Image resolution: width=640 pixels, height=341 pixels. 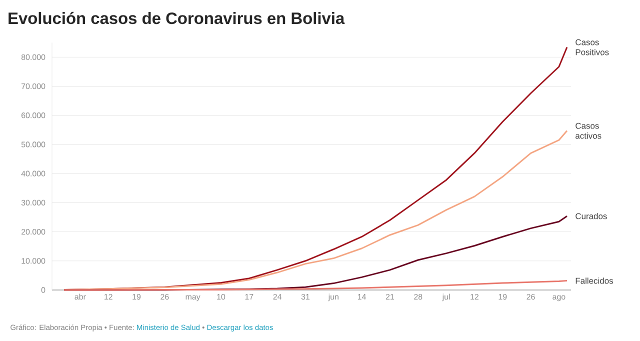 I want to click on series-label: Casos activos, so click(x=589, y=130).